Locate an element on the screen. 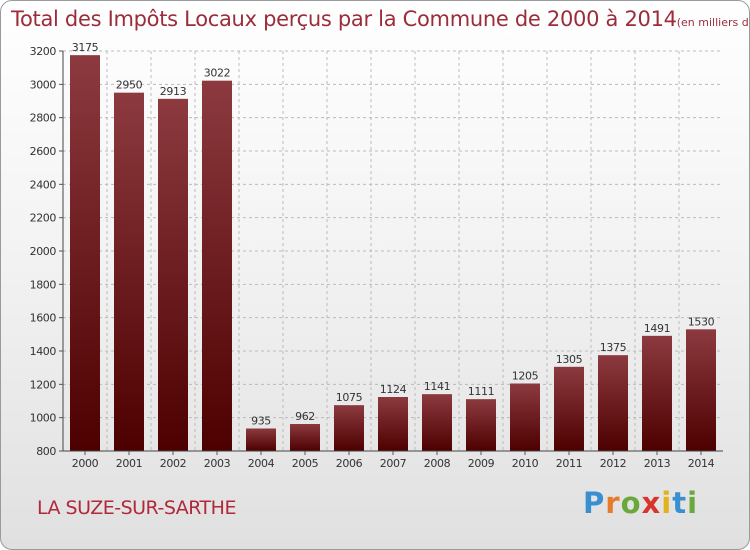  value-label-2003: 3022 is located at coordinates (217, 73).